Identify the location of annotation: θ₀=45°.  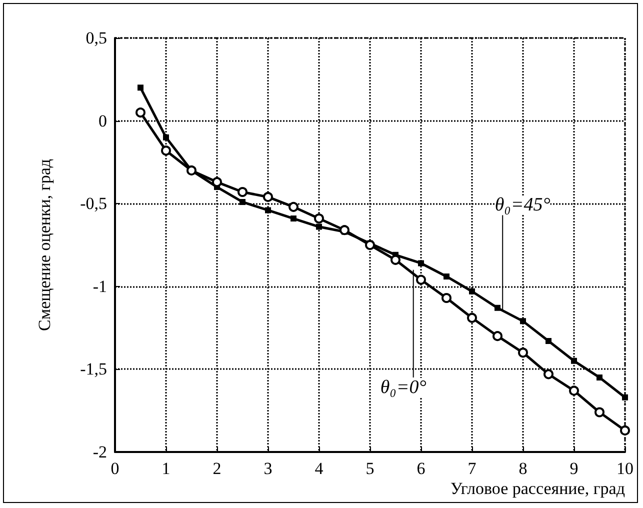
(522, 205).